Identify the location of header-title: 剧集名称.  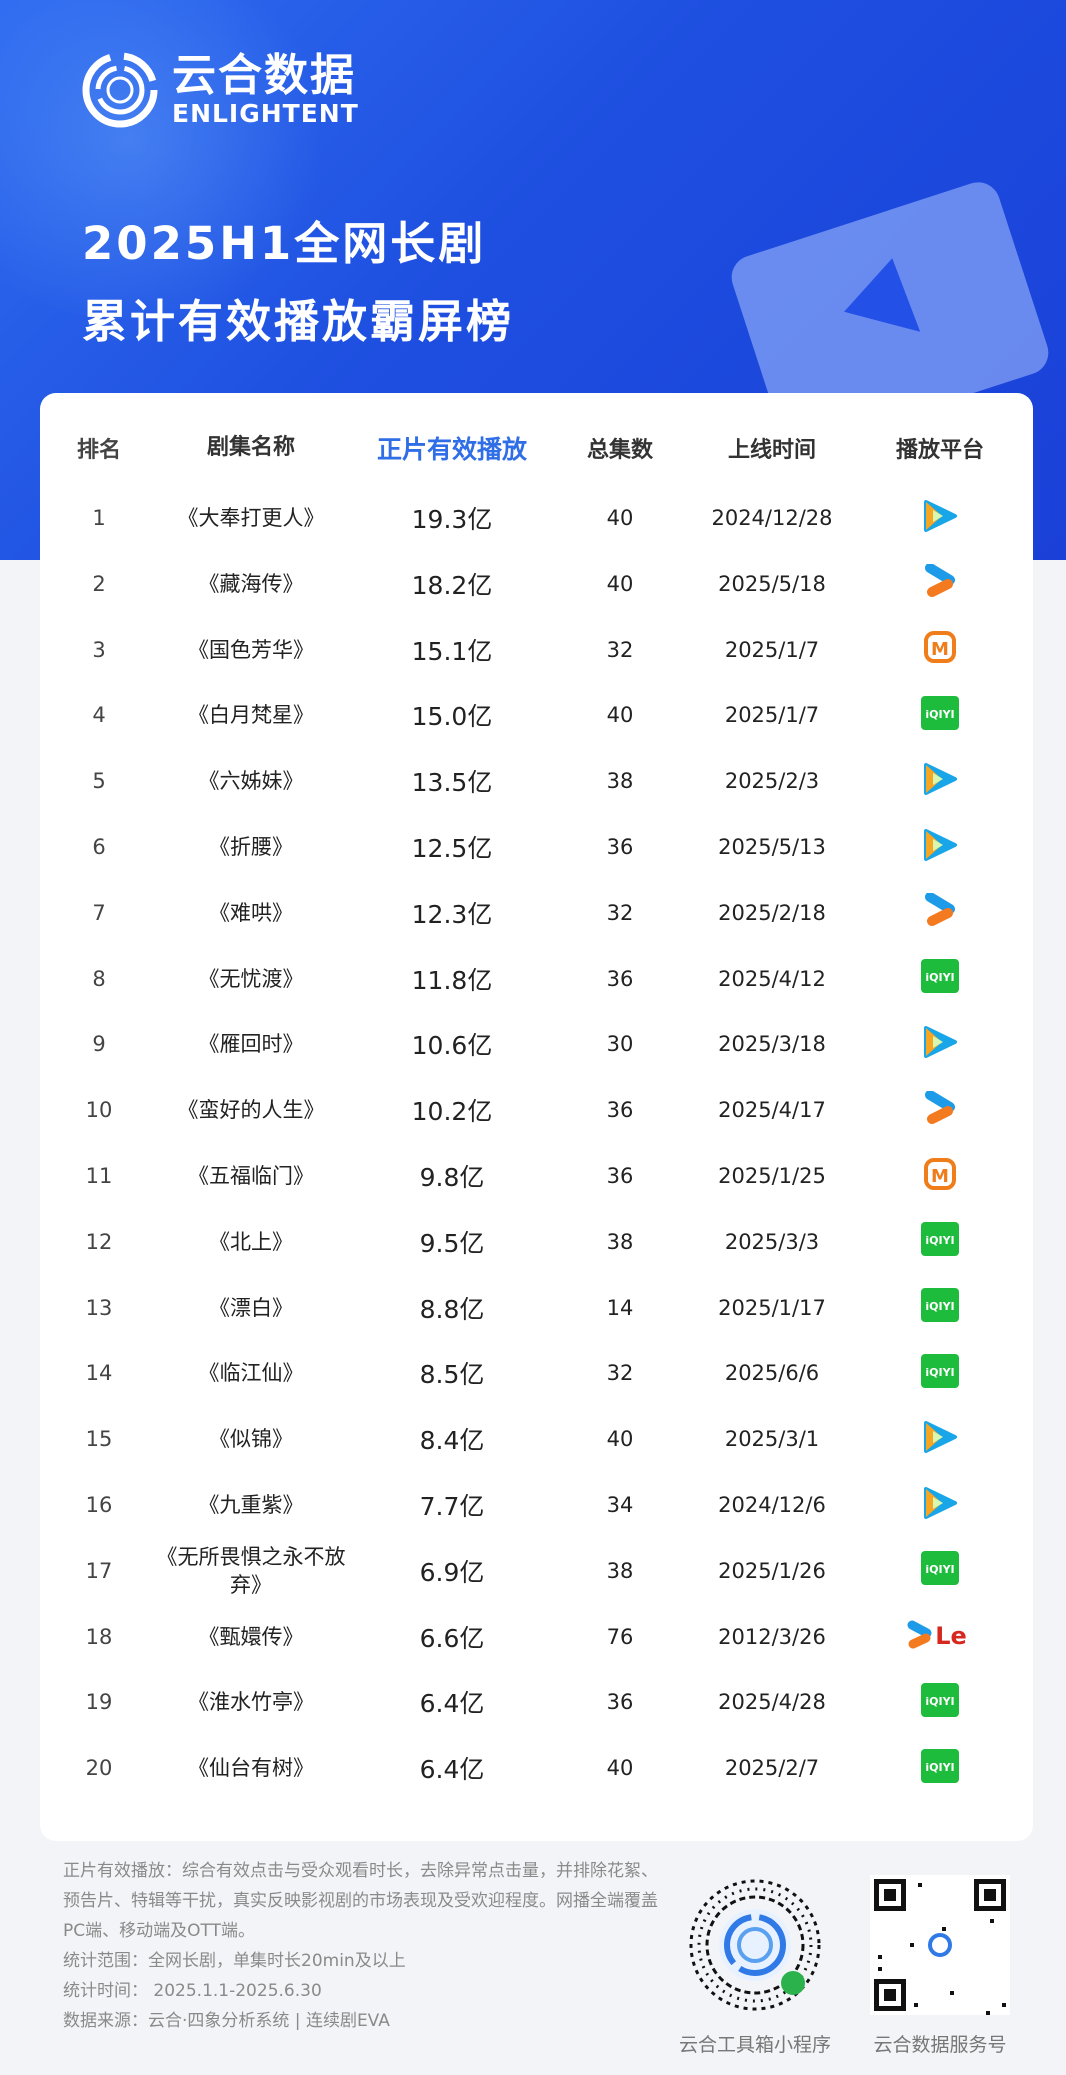
(250, 447).